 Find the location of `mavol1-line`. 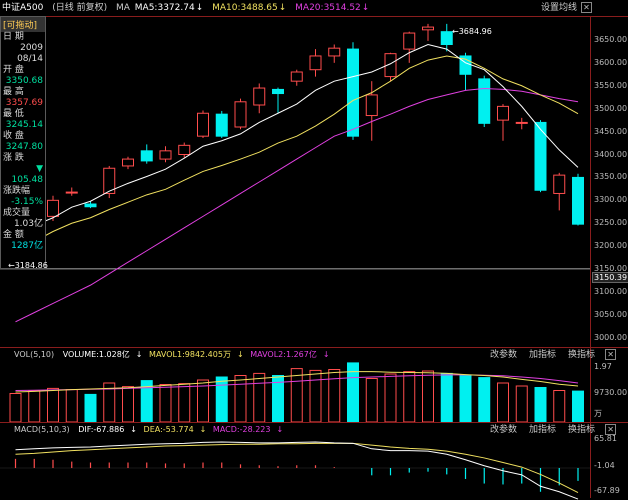

mavol1-line is located at coordinates (297, 382).